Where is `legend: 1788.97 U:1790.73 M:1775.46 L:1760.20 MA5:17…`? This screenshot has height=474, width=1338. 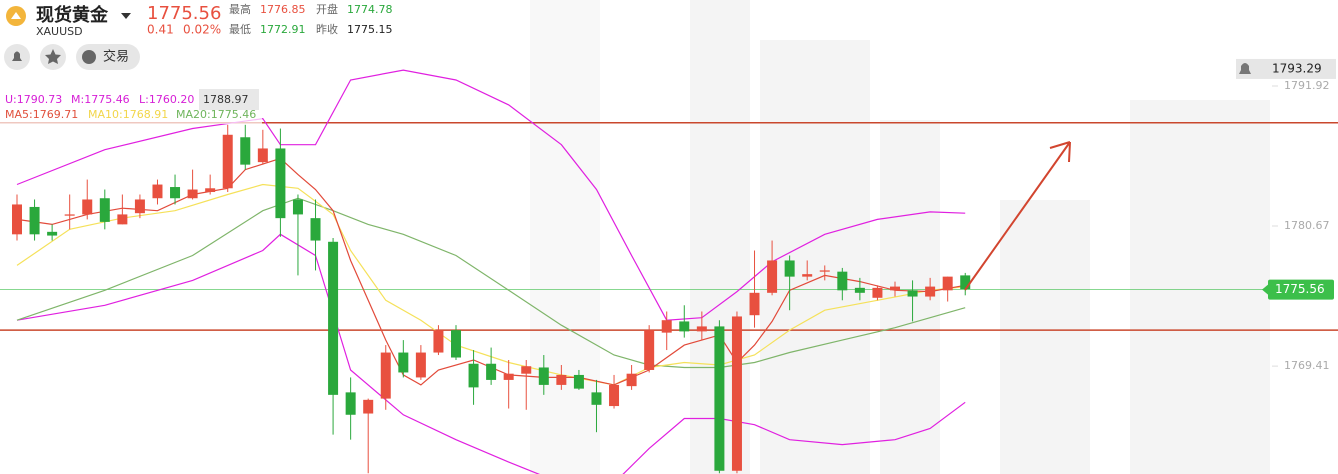 legend: 1788.97 U:1790.73 M:1775.46 L:1760.20 MA5:17… is located at coordinates (132, 105).